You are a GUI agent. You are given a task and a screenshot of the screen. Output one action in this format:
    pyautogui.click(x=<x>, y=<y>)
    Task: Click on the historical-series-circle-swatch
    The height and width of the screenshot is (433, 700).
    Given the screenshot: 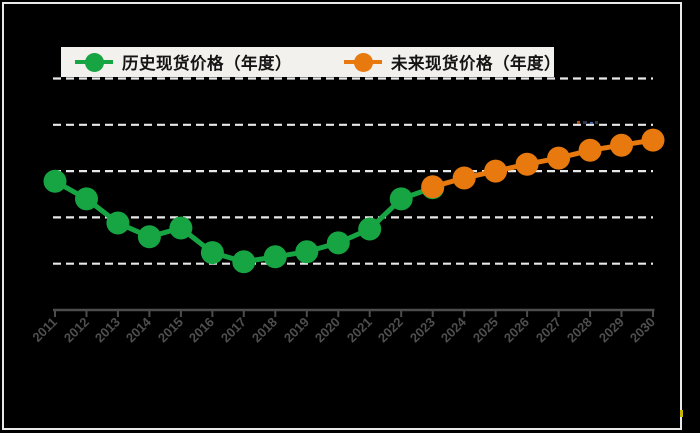 What is the action you would take?
    pyautogui.click(x=94, y=62)
    